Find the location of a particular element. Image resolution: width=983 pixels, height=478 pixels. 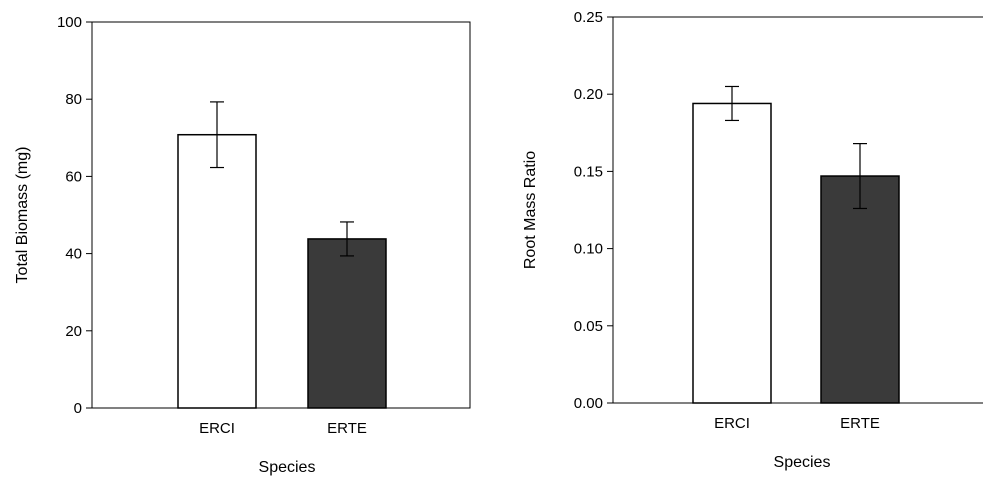

y-tick-label-1-5: 100 is located at coordinates (69, 22).